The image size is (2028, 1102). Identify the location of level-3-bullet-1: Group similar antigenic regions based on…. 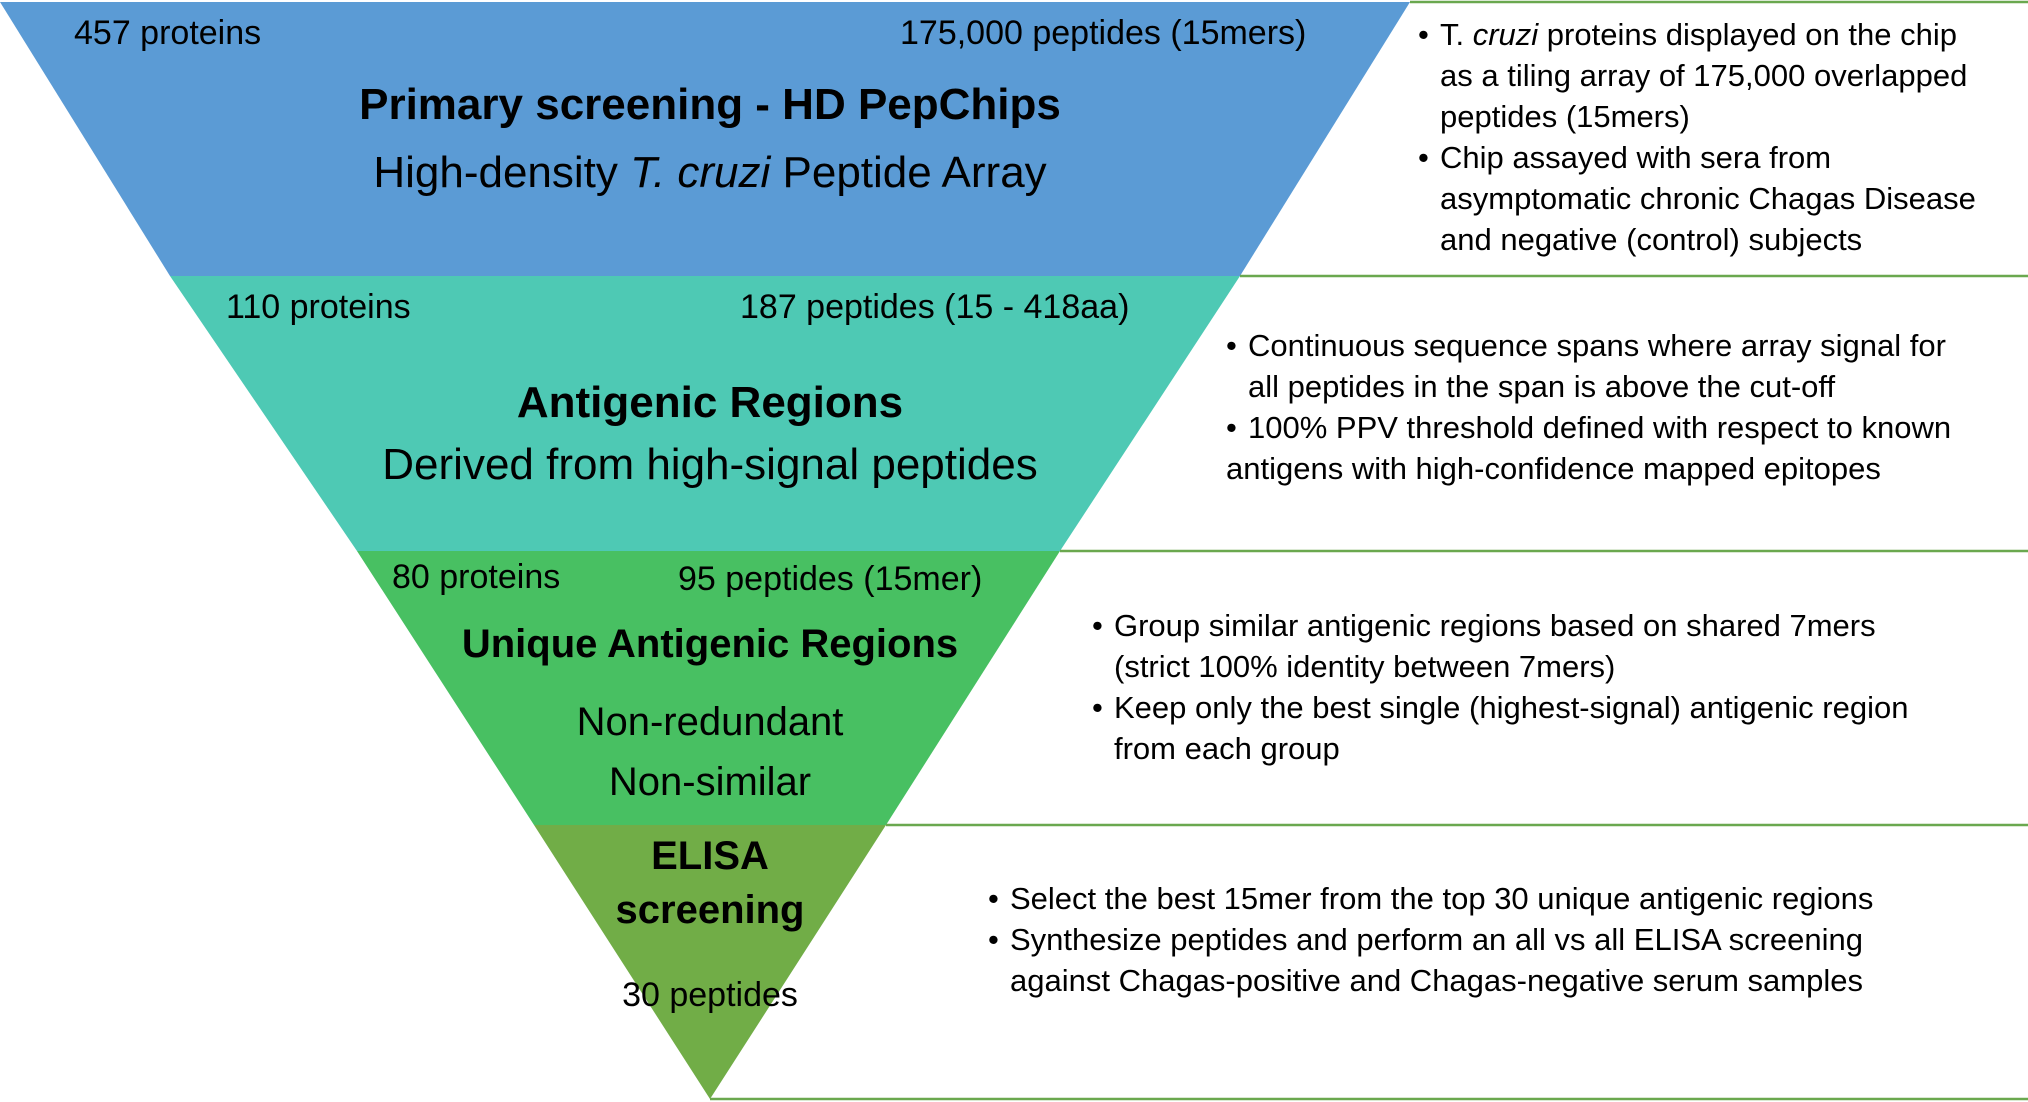
(1500, 646).